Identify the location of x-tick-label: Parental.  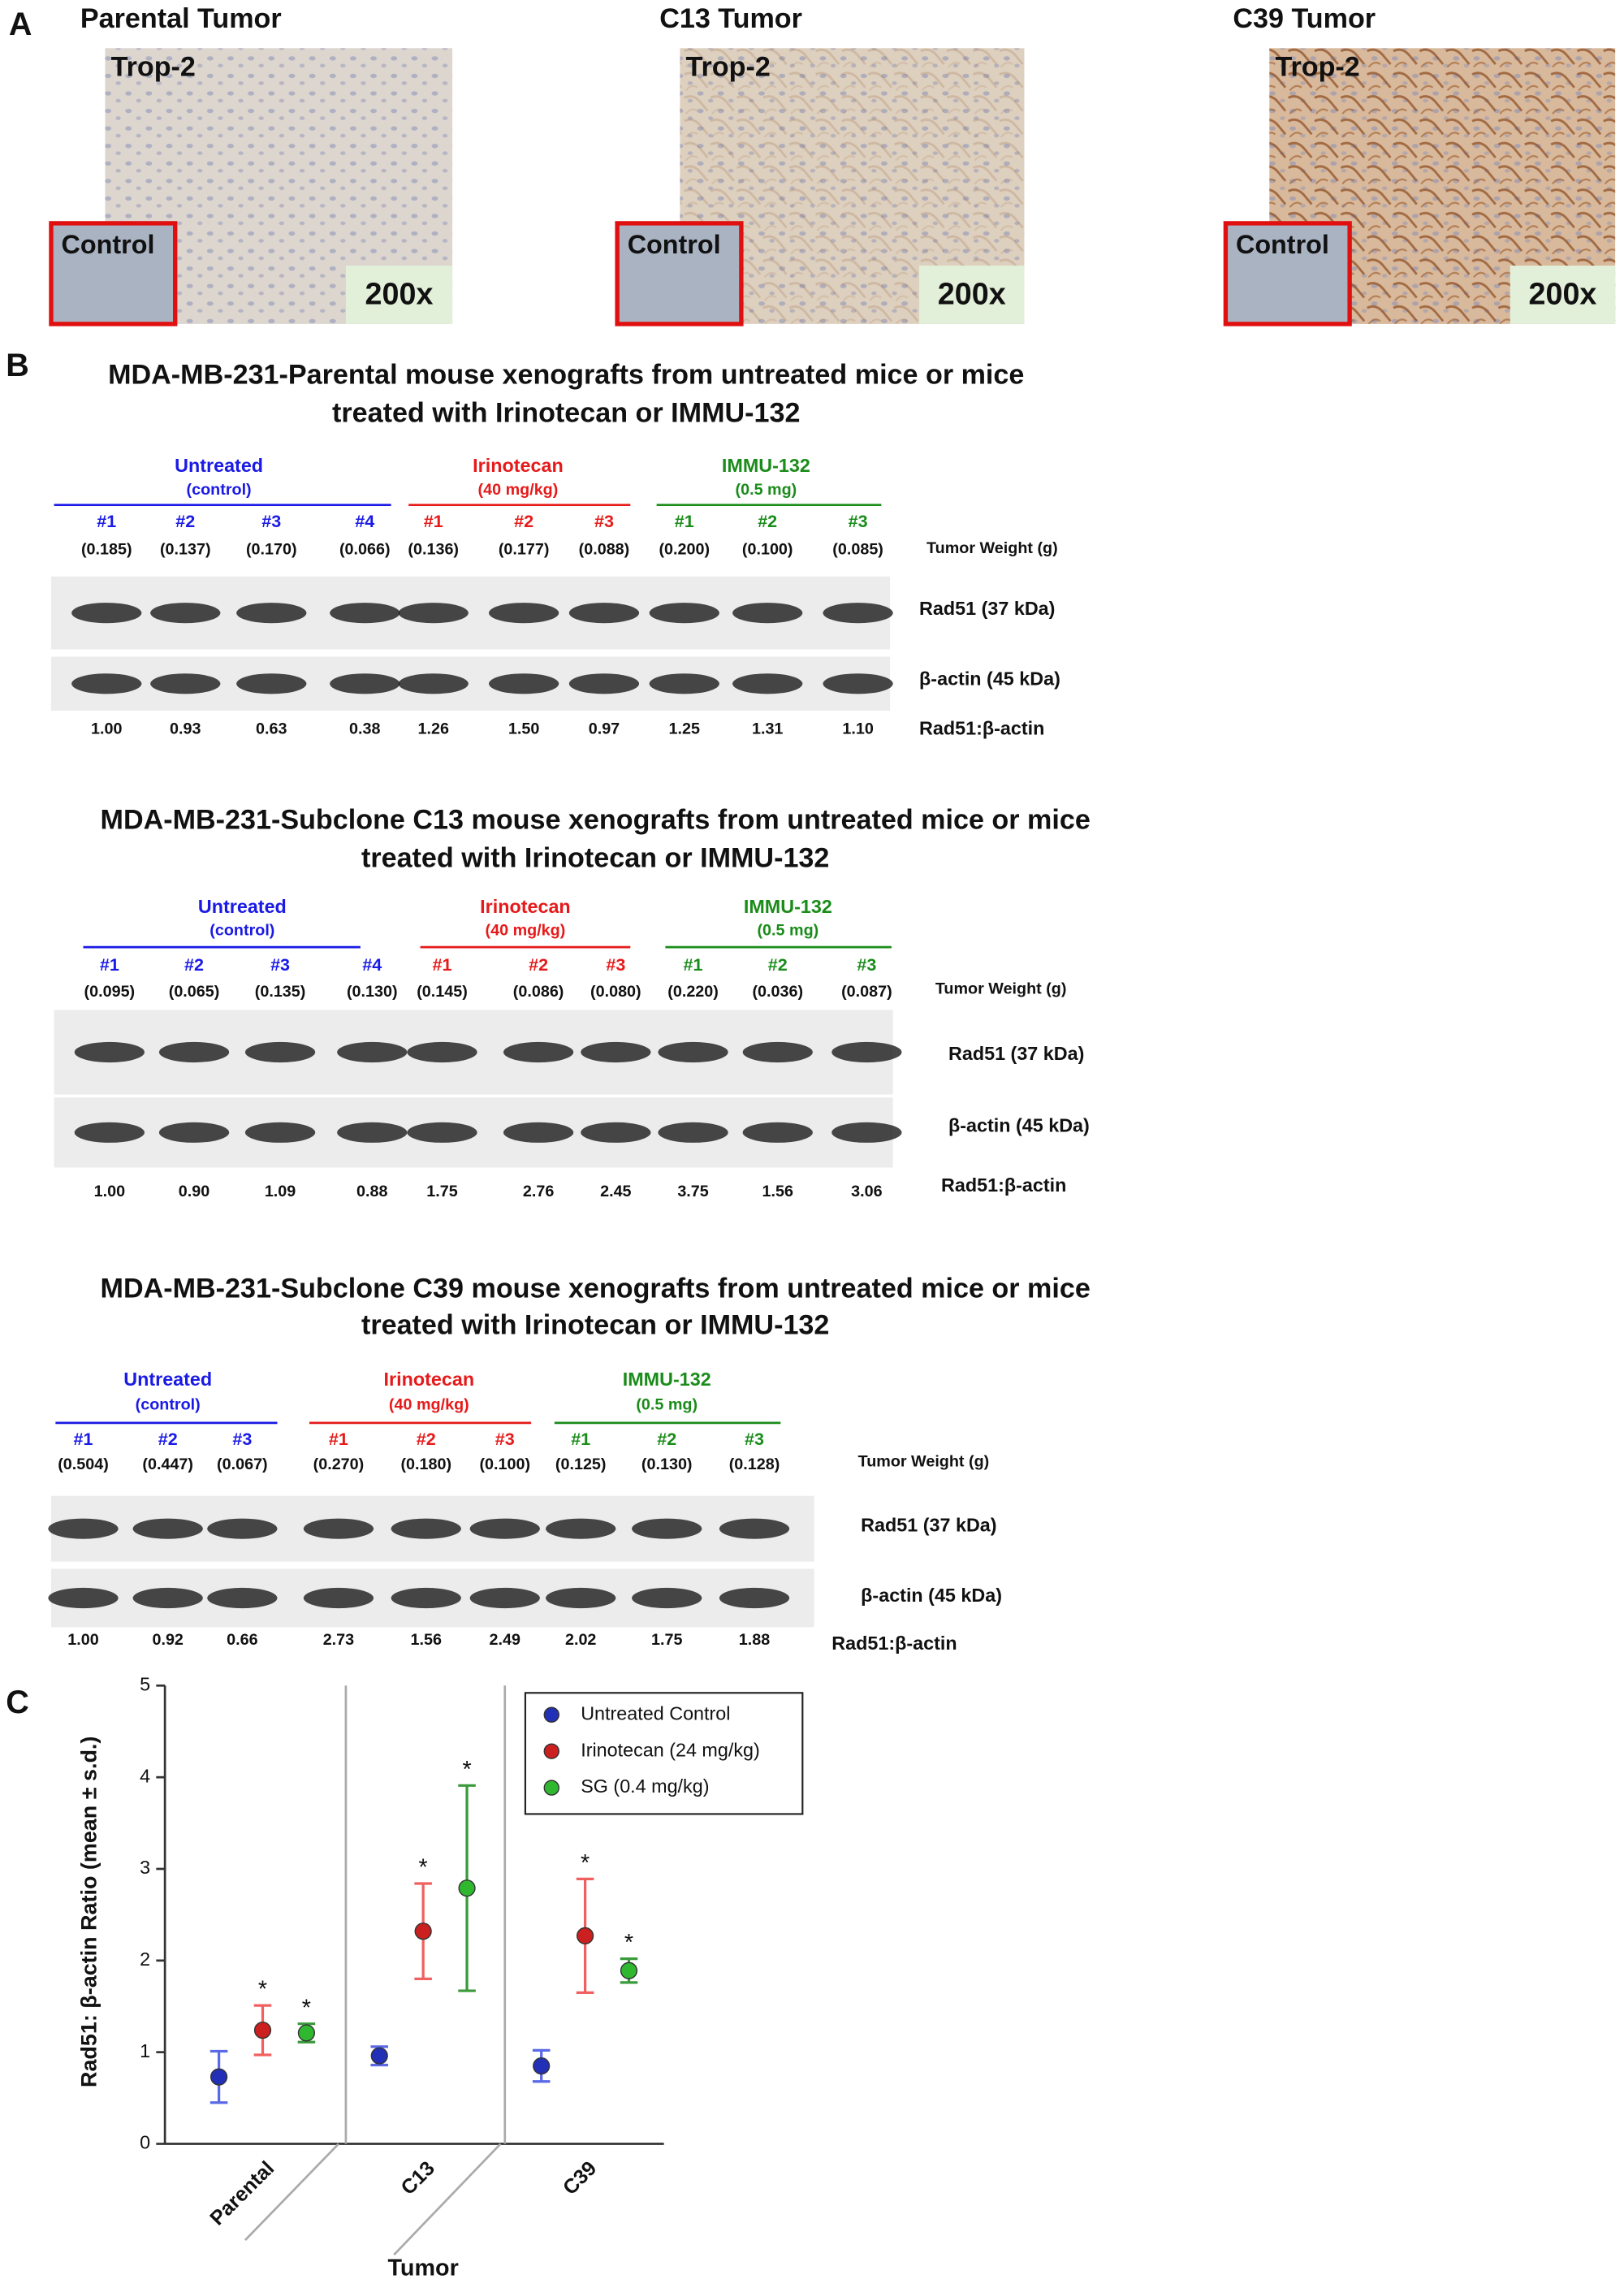
(242, 2193).